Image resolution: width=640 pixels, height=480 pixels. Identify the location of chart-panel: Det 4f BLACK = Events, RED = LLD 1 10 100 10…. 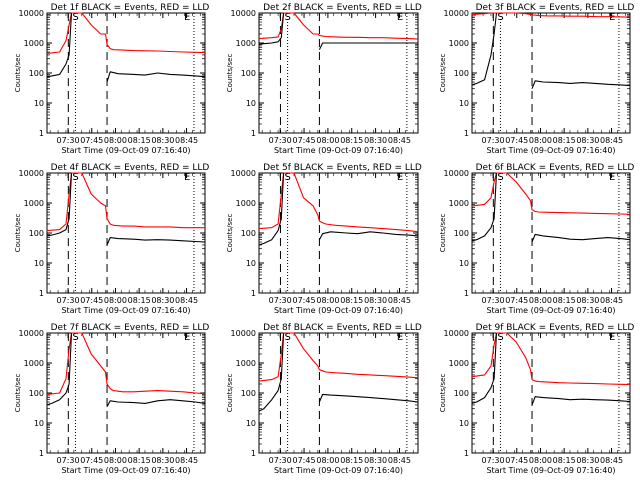
(111, 239).